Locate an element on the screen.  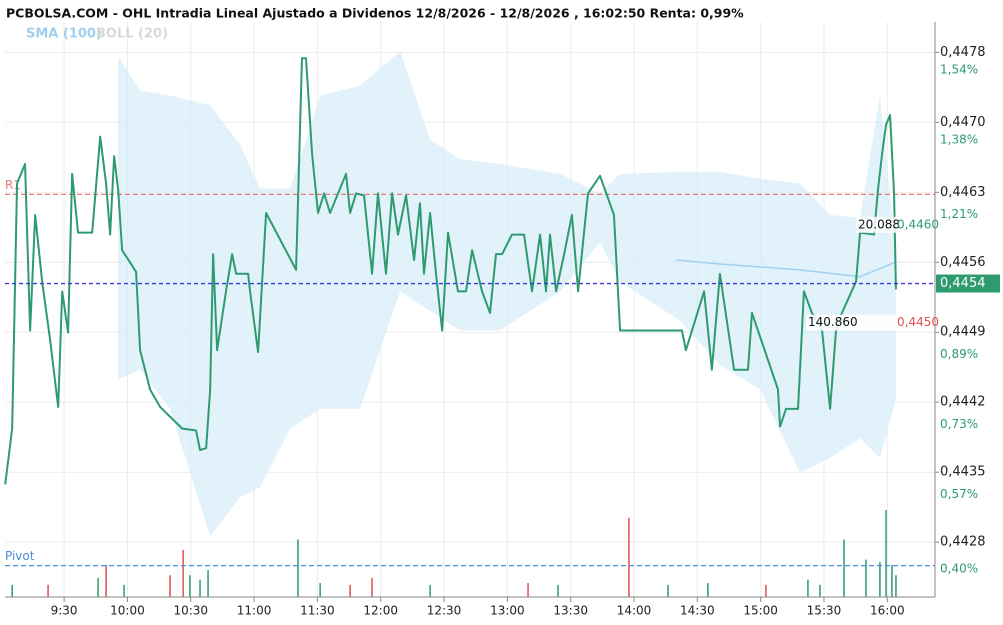
y2-tick-label: 0,89% is located at coordinates (959, 354).